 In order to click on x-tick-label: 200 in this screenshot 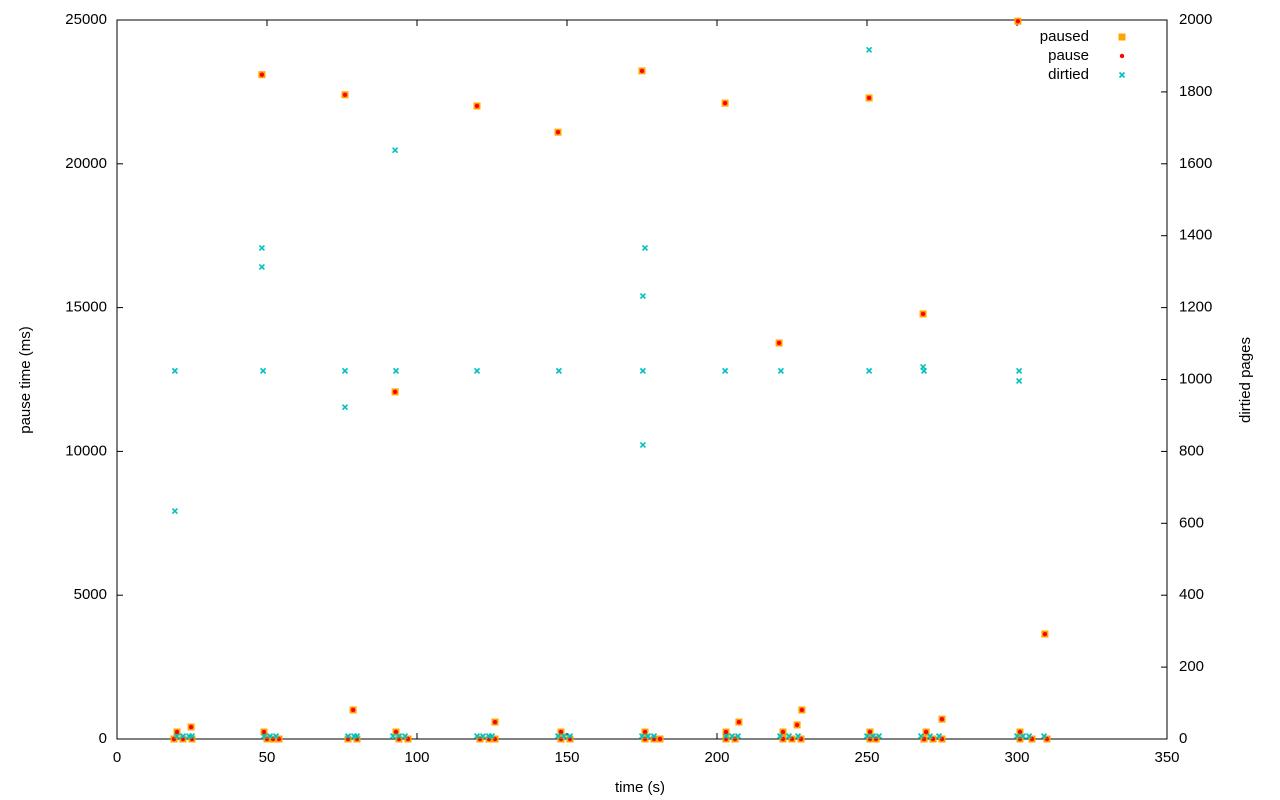, I will do `click(716, 757)`.